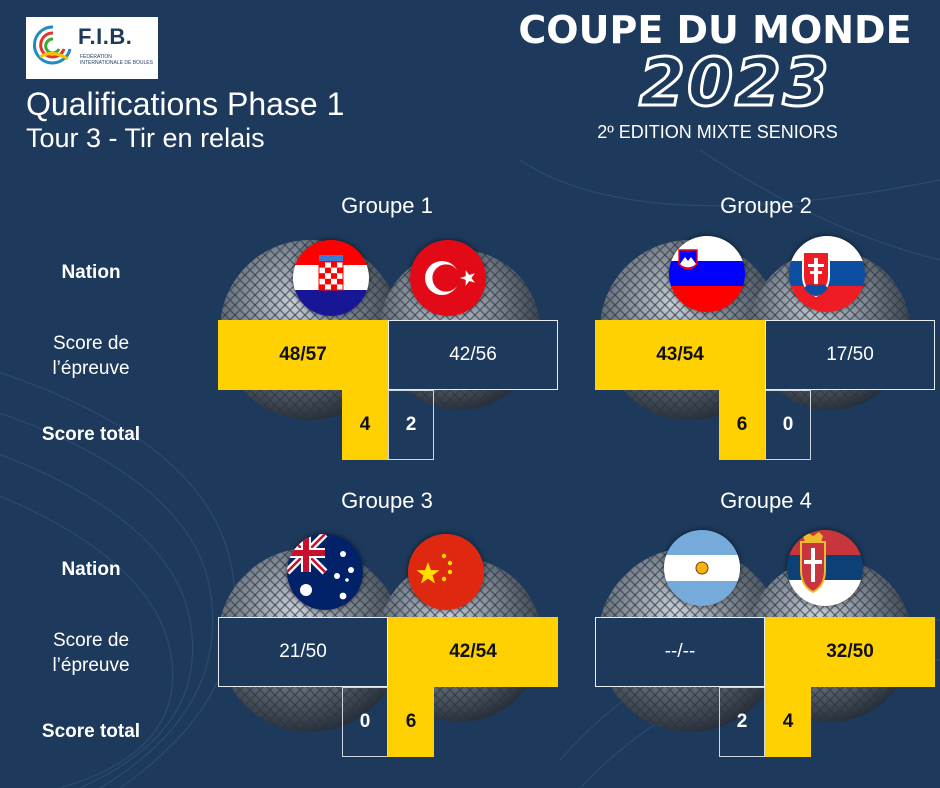 This screenshot has height=788, width=940. I want to click on score-box: 43/54, so click(680, 355).